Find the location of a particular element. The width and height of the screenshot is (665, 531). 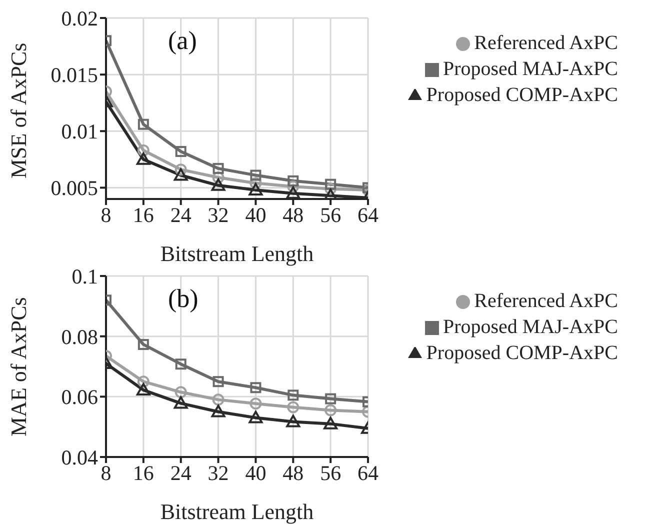

y-tick-label: 0.08 is located at coordinates (79, 336).